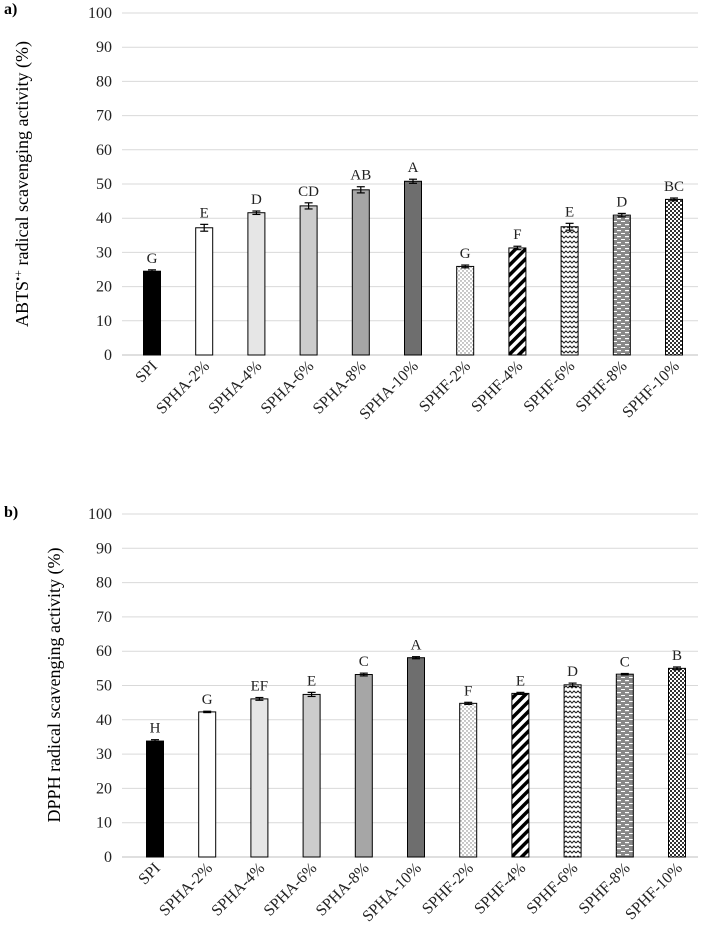 This screenshot has width=709, height=947. Describe the element at coordinates (11, 512) in the screenshot. I see `panel-b-label: b)` at that location.